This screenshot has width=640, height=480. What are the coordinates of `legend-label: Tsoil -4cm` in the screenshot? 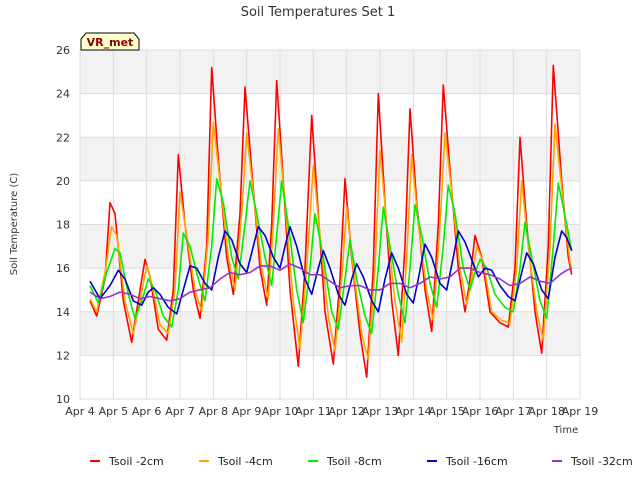 It's located at (245, 461).